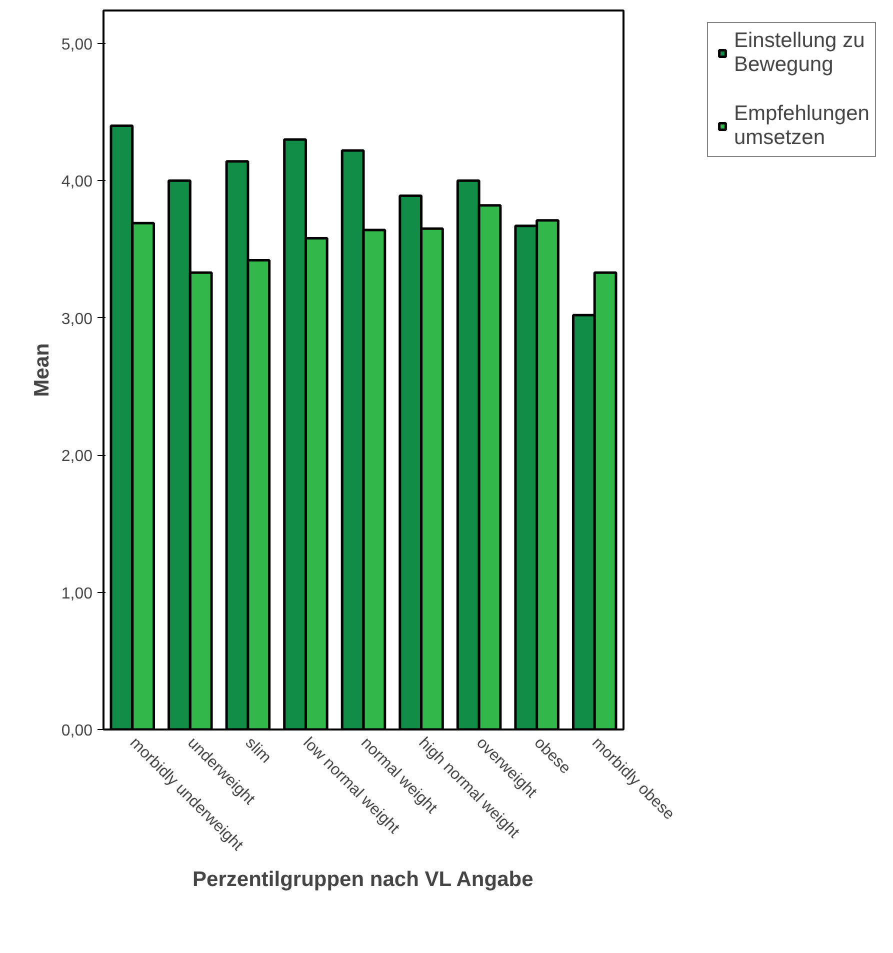 Image resolution: width=893 pixels, height=953 pixels. I want to click on x-axis-title: Perzentilgruppen nach VL Angabe, so click(363, 880).